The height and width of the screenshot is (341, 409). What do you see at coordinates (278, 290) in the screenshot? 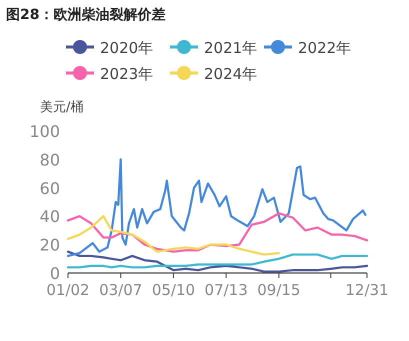
I see `x-tick-label: 09/15` at bounding box center [278, 290].